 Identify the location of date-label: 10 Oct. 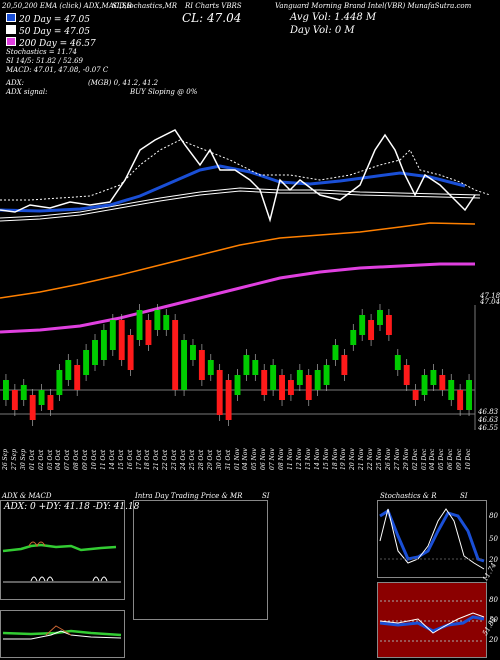
(95, 459).